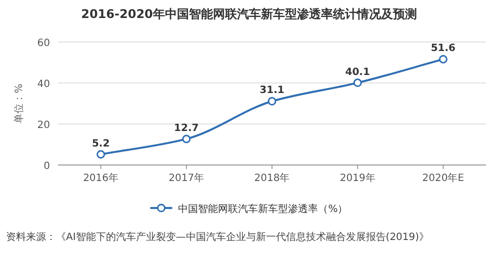 The height and width of the screenshot is (264, 498). What do you see at coordinates (218, 237) in the screenshot?
I see `text: 资料来源：《AI智能下的汽车产业裂变—中国汽车企业与新一代信息技术融合发展报告(2019)》` at bounding box center [218, 237].